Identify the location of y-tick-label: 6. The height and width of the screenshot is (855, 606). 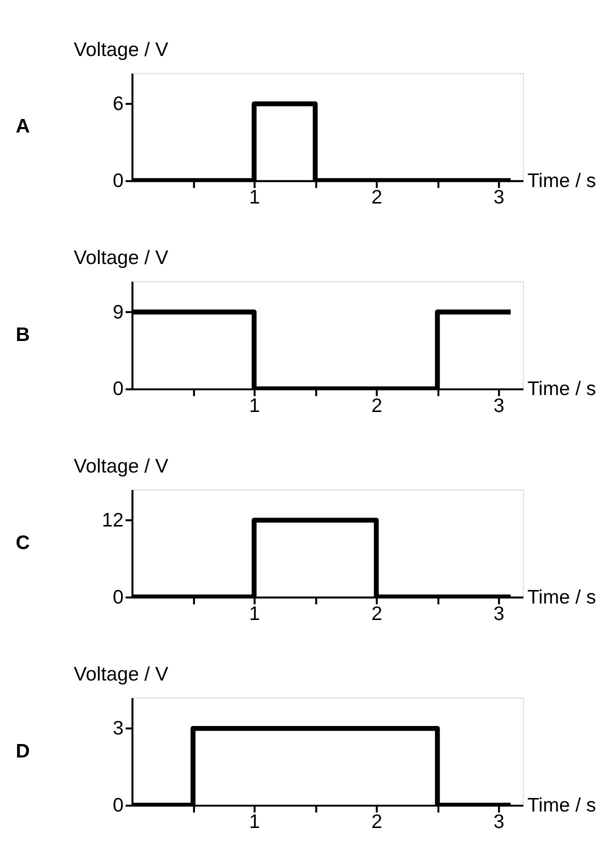
(118, 104).